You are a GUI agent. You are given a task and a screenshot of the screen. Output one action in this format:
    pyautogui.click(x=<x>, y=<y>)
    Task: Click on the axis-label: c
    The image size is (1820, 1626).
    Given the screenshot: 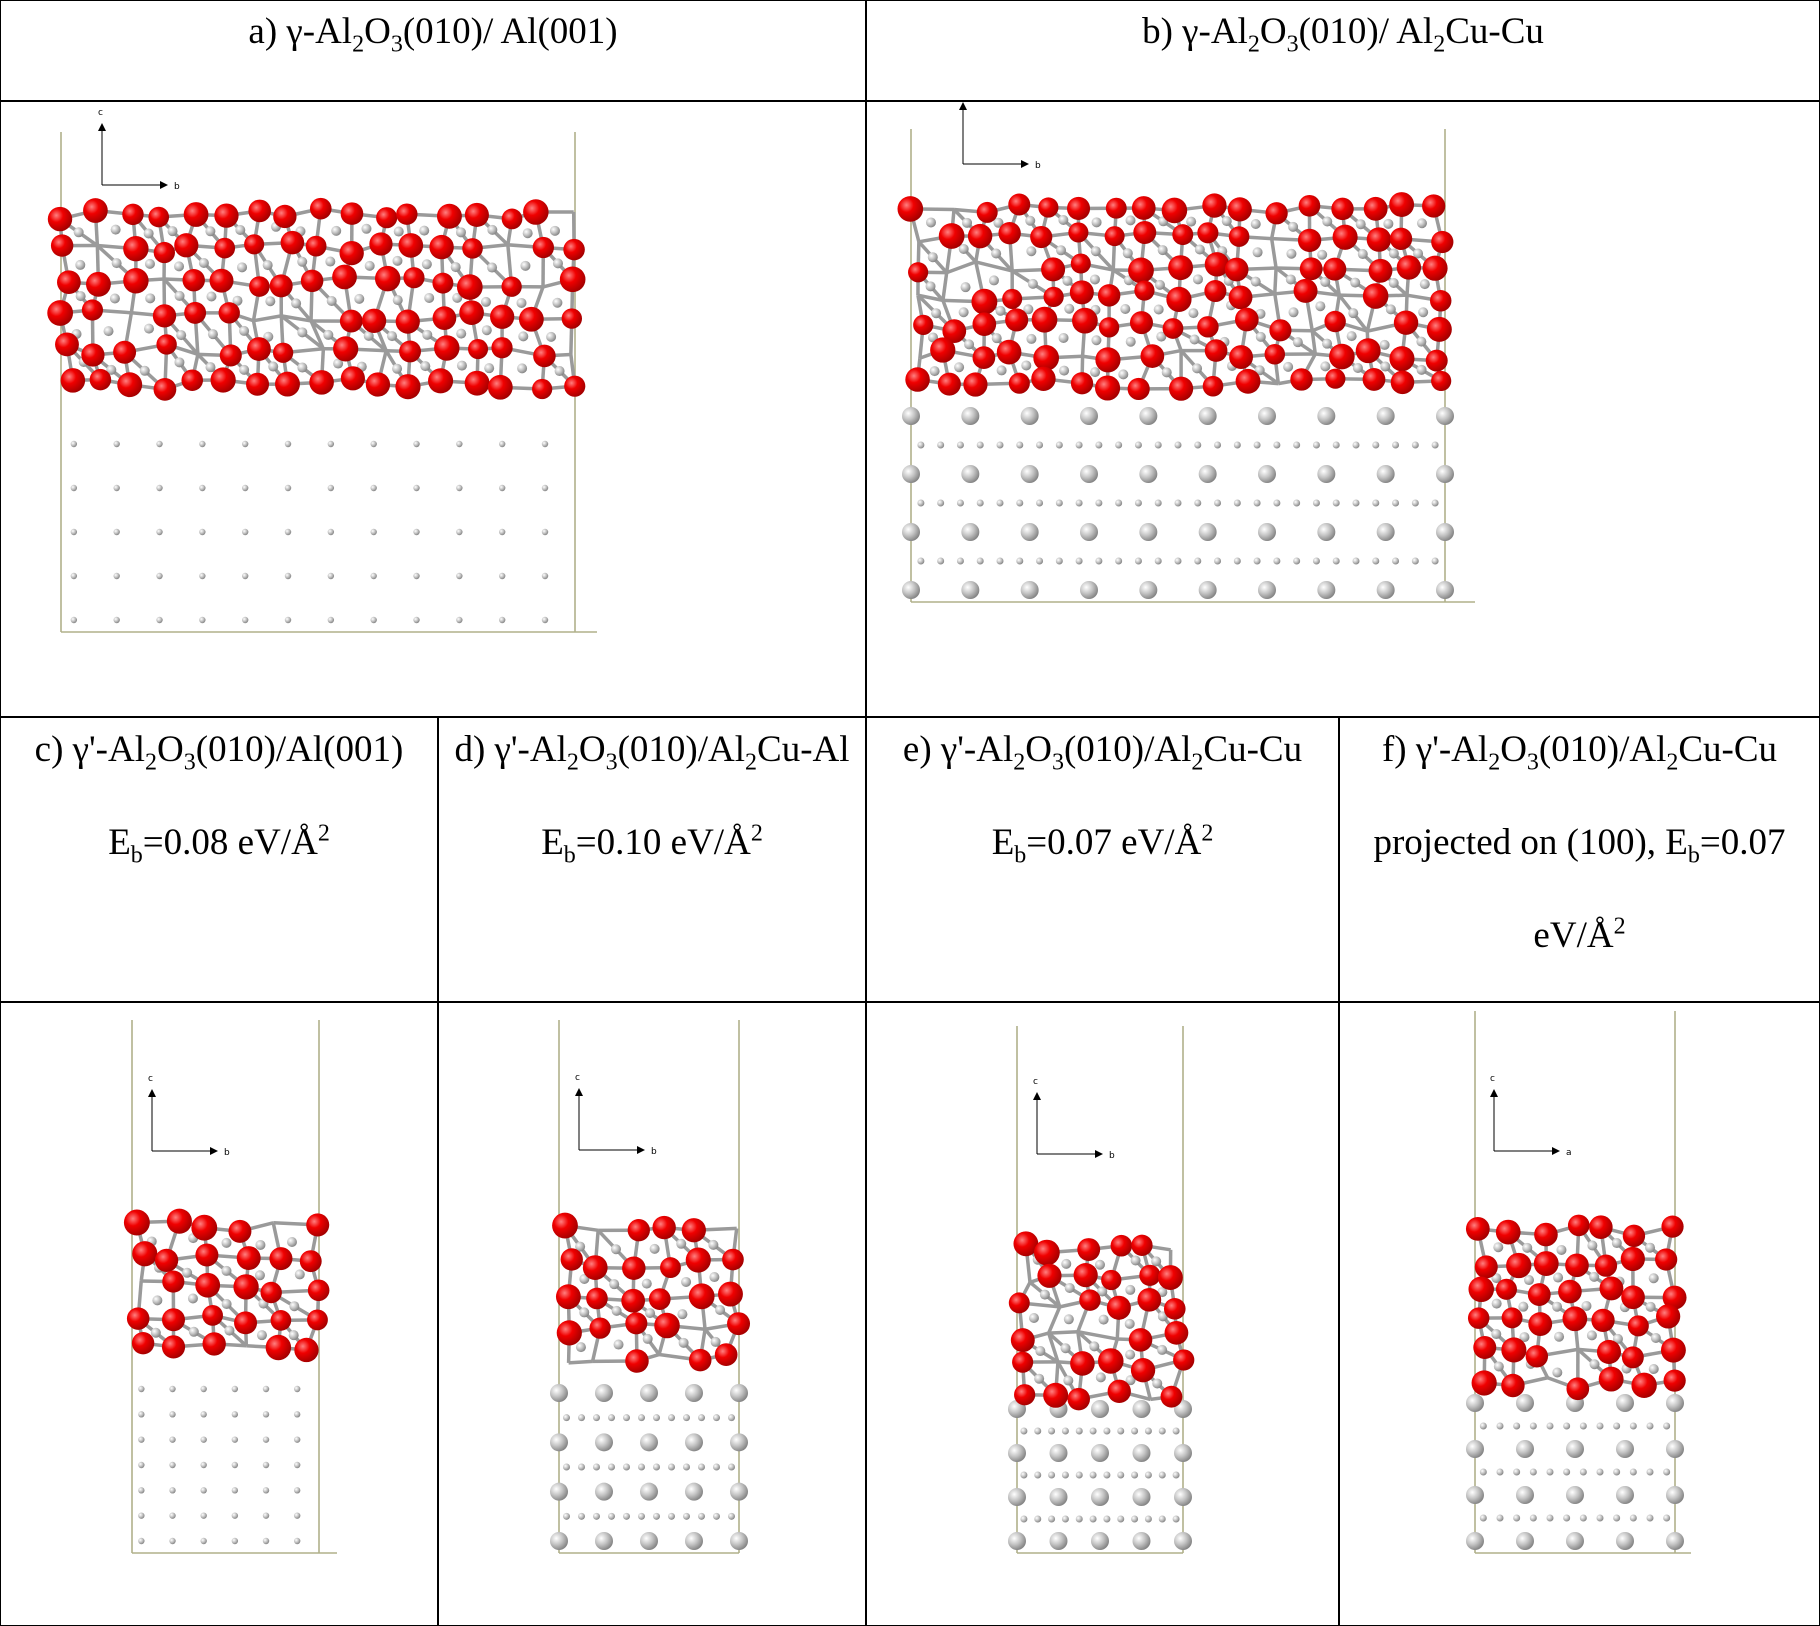 What is the action you would take?
    pyautogui.click(x=150, y=1079)
    